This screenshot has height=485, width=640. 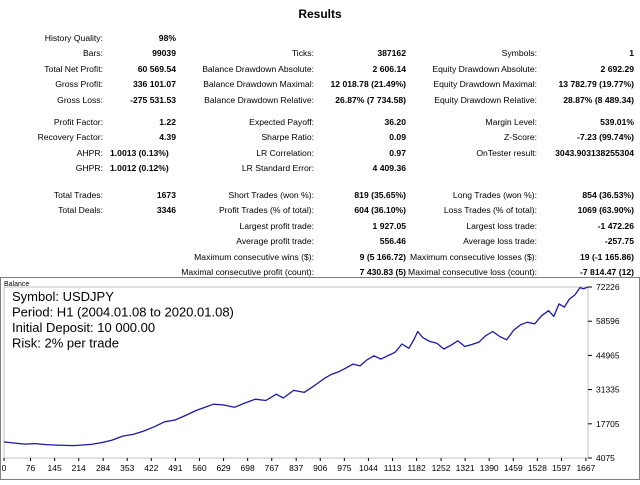 What do you see at coordinates (382, 256) in the screenshot?
I see `stat-value: 9 (5 166.72)` at bounding box center [382, 256].